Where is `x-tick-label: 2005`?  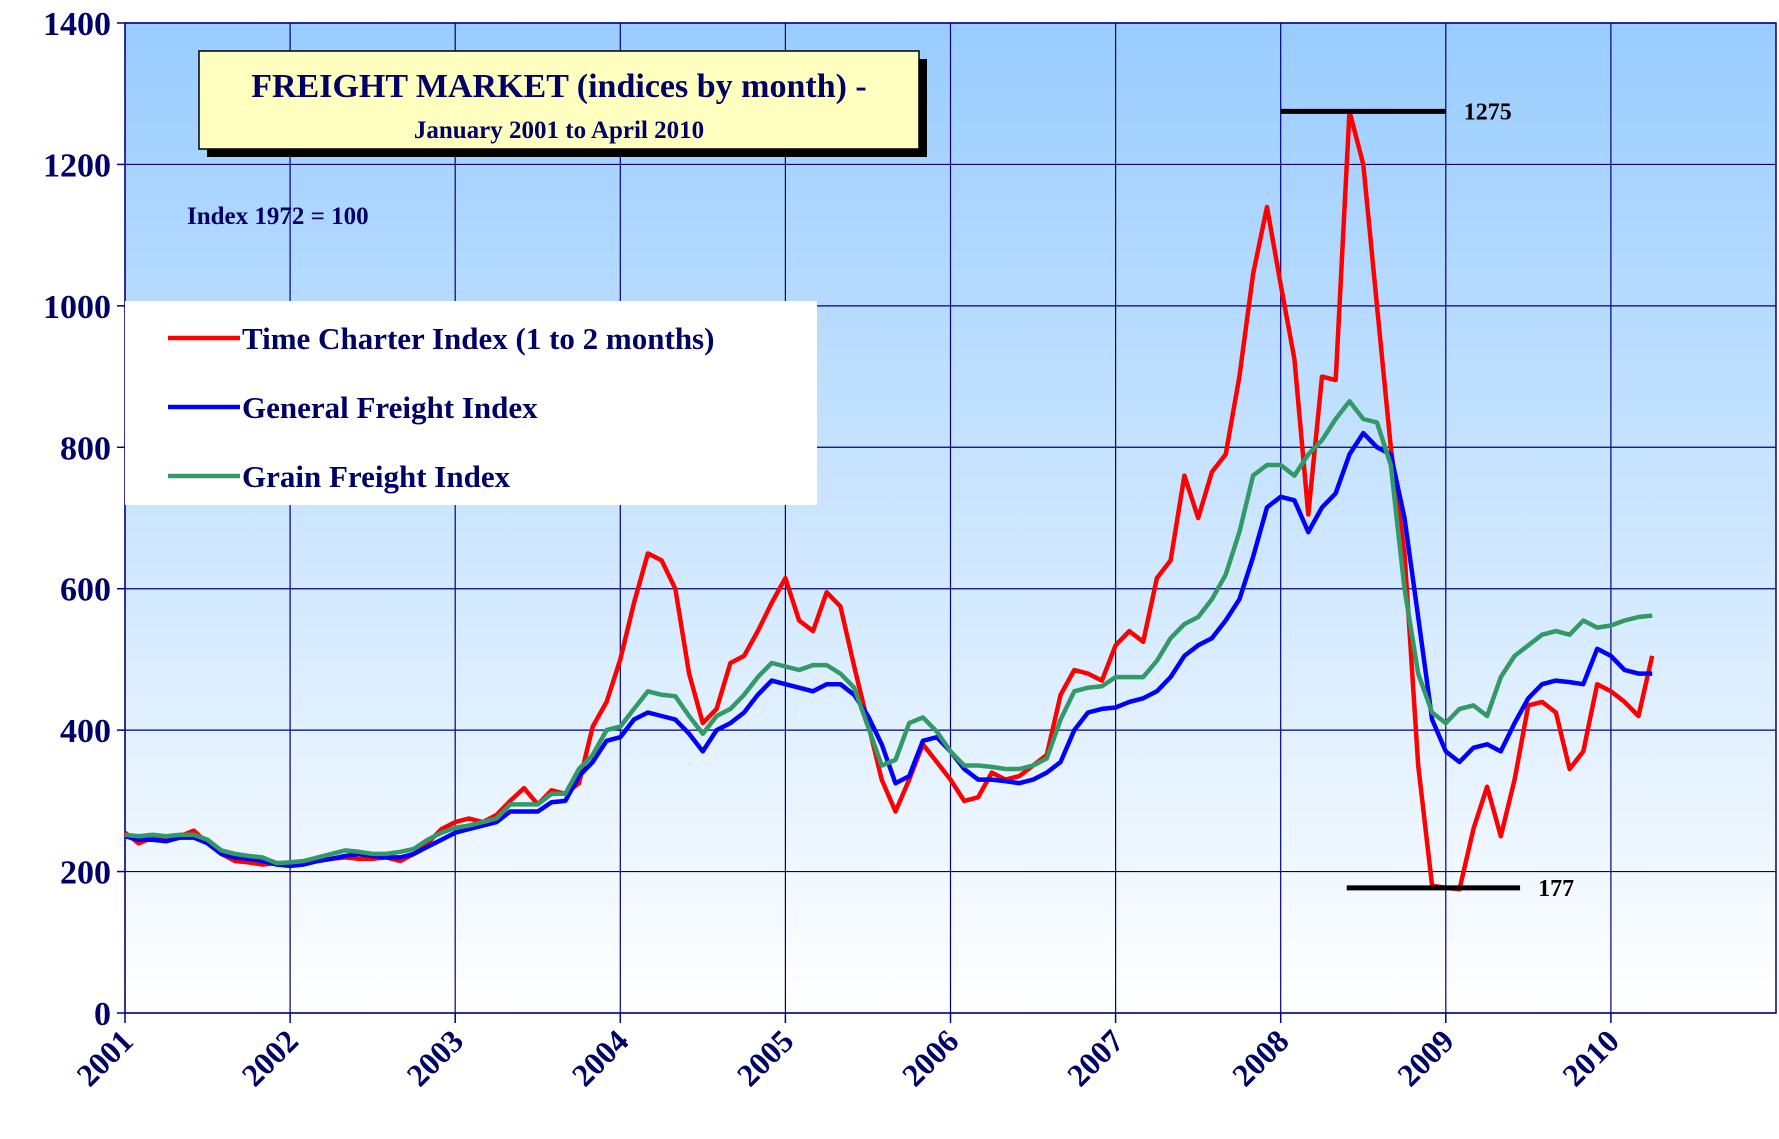
x-tick-label: 2005 is located at coordinates (765, 1057).